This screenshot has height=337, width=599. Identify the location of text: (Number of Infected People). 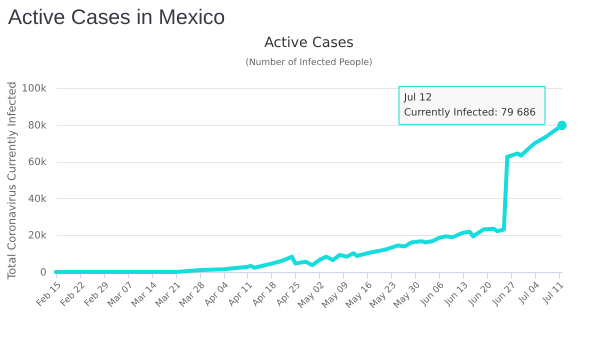
(309, 63).